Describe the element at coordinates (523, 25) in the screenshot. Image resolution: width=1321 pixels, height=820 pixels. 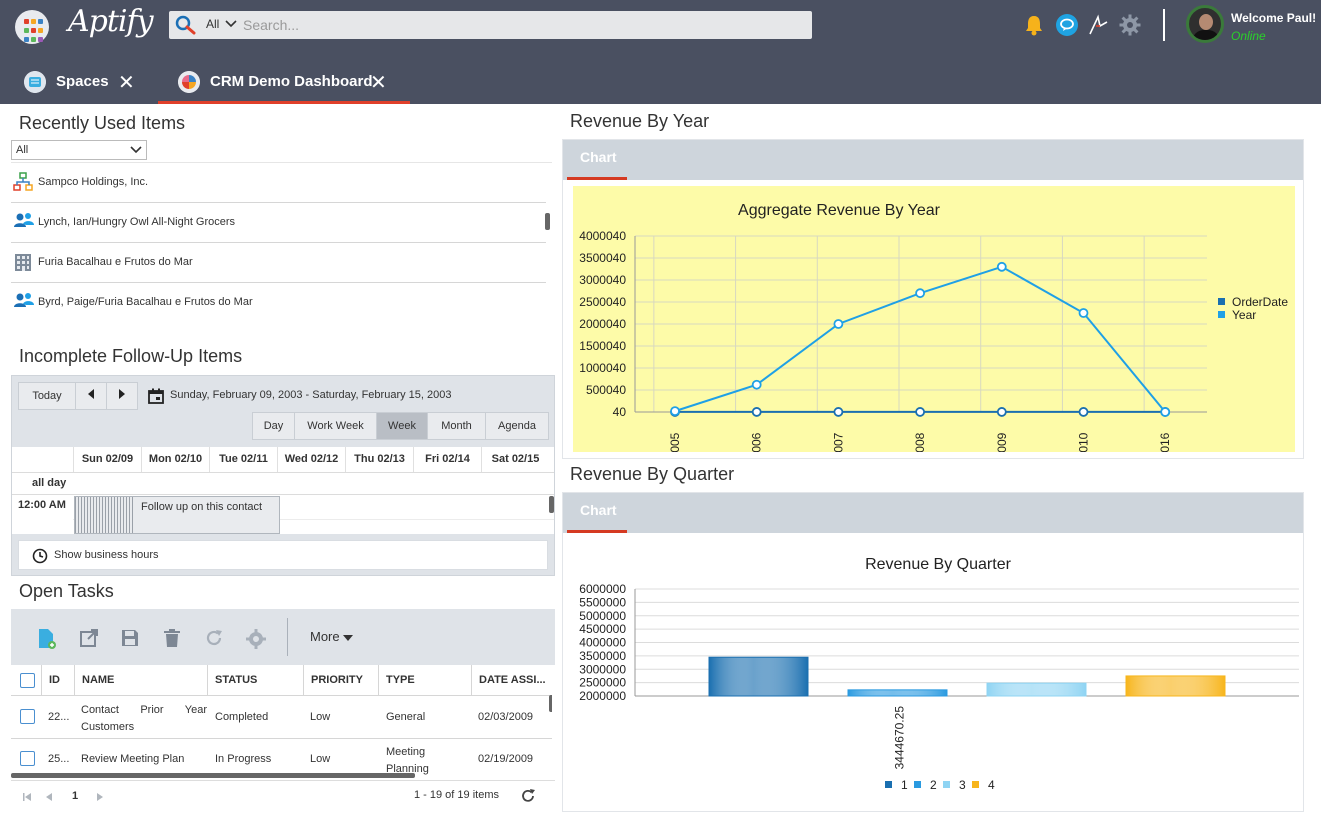
I see `search-input` at that location.